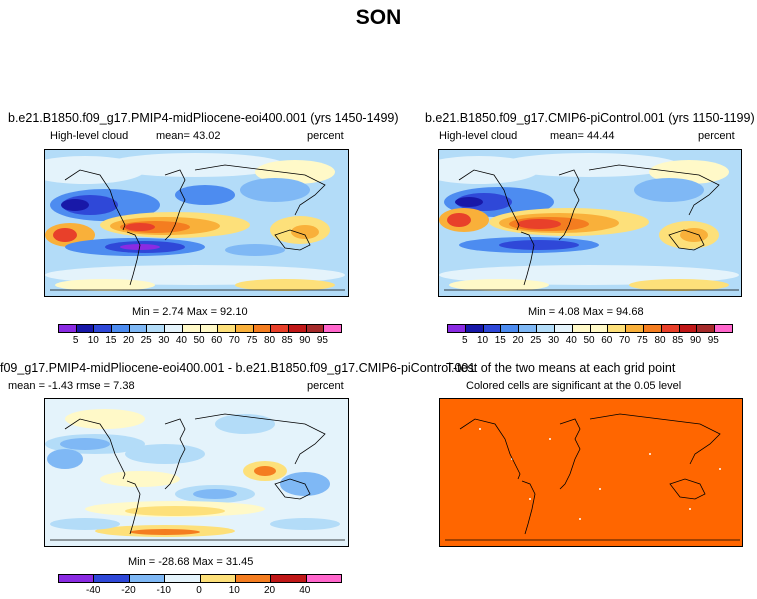 The height and width of the screenshot is (599, 757). Describe the element at coordinates (325, 386) in the screenshot. I see `panel3-units: percent` at that location.